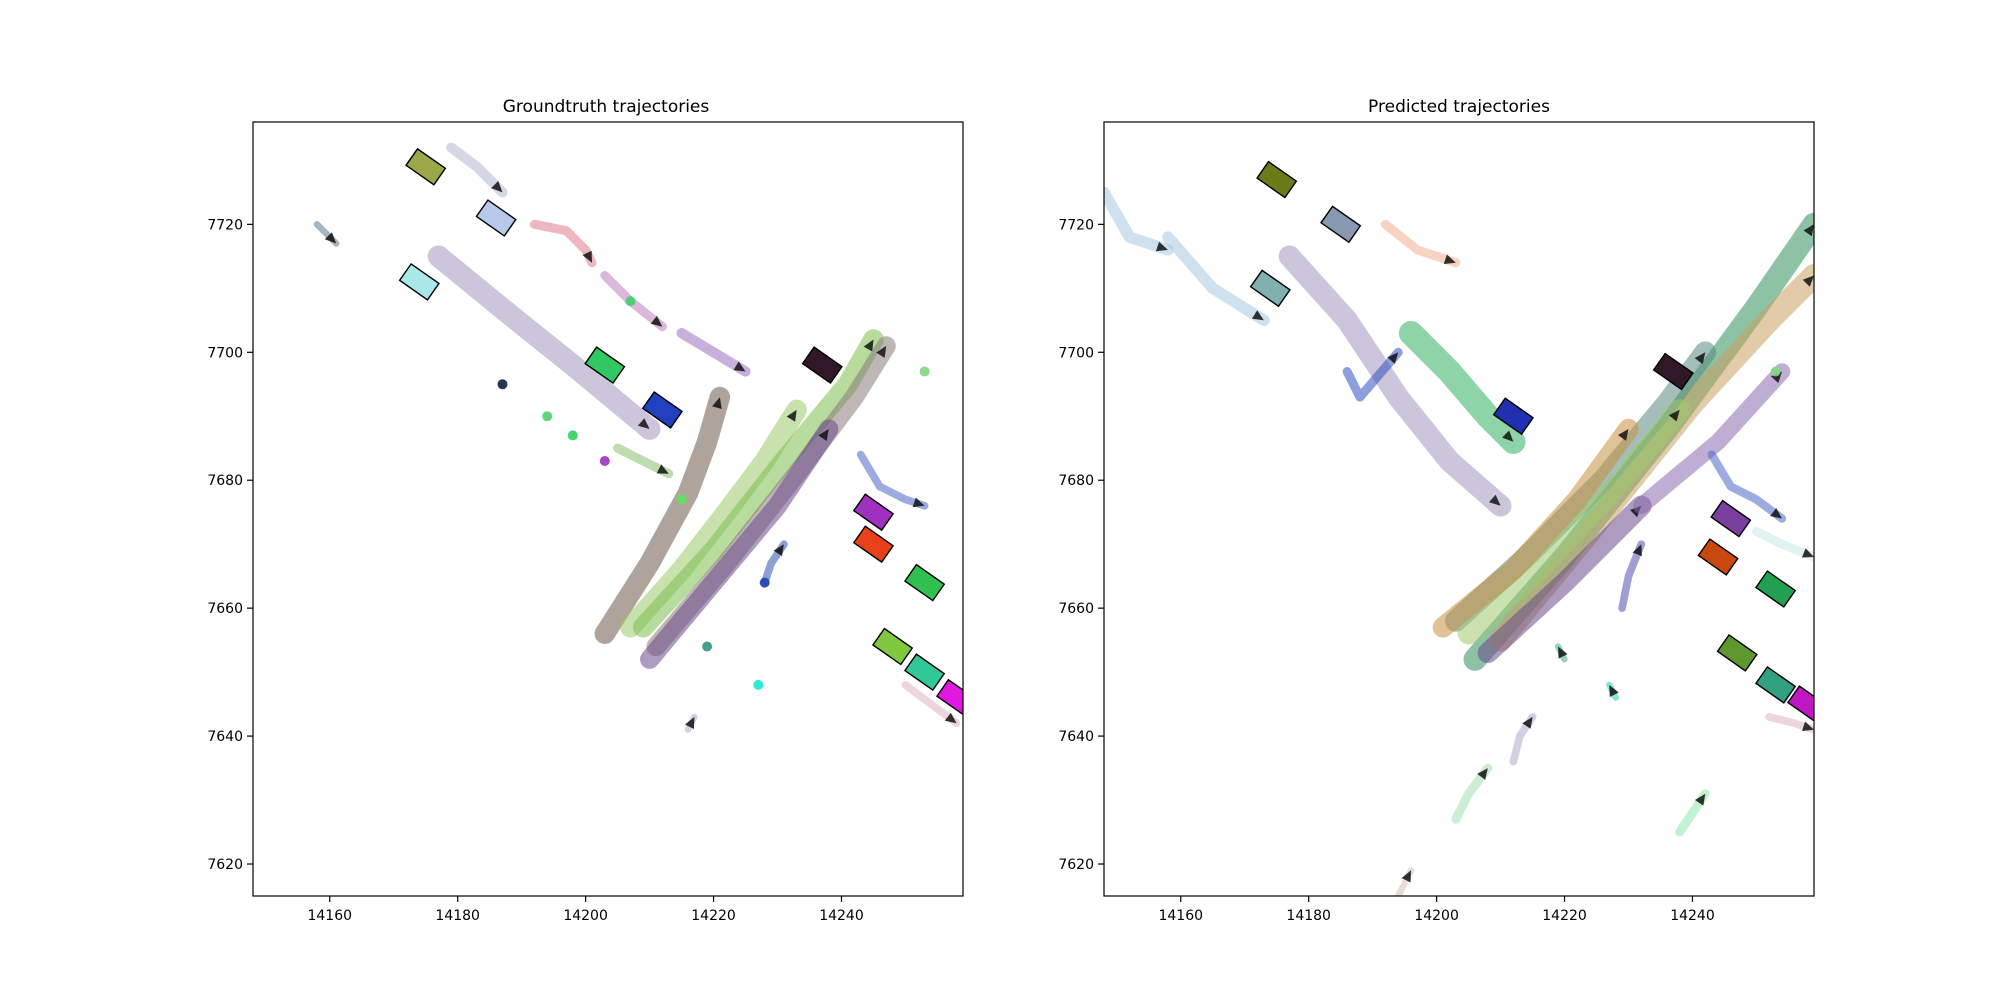 The image size is (2000, 1000). Describe the element at coordinates (225, 737) in the screenshot. I see `gt-y-tick-label-1: 7640` at that location.